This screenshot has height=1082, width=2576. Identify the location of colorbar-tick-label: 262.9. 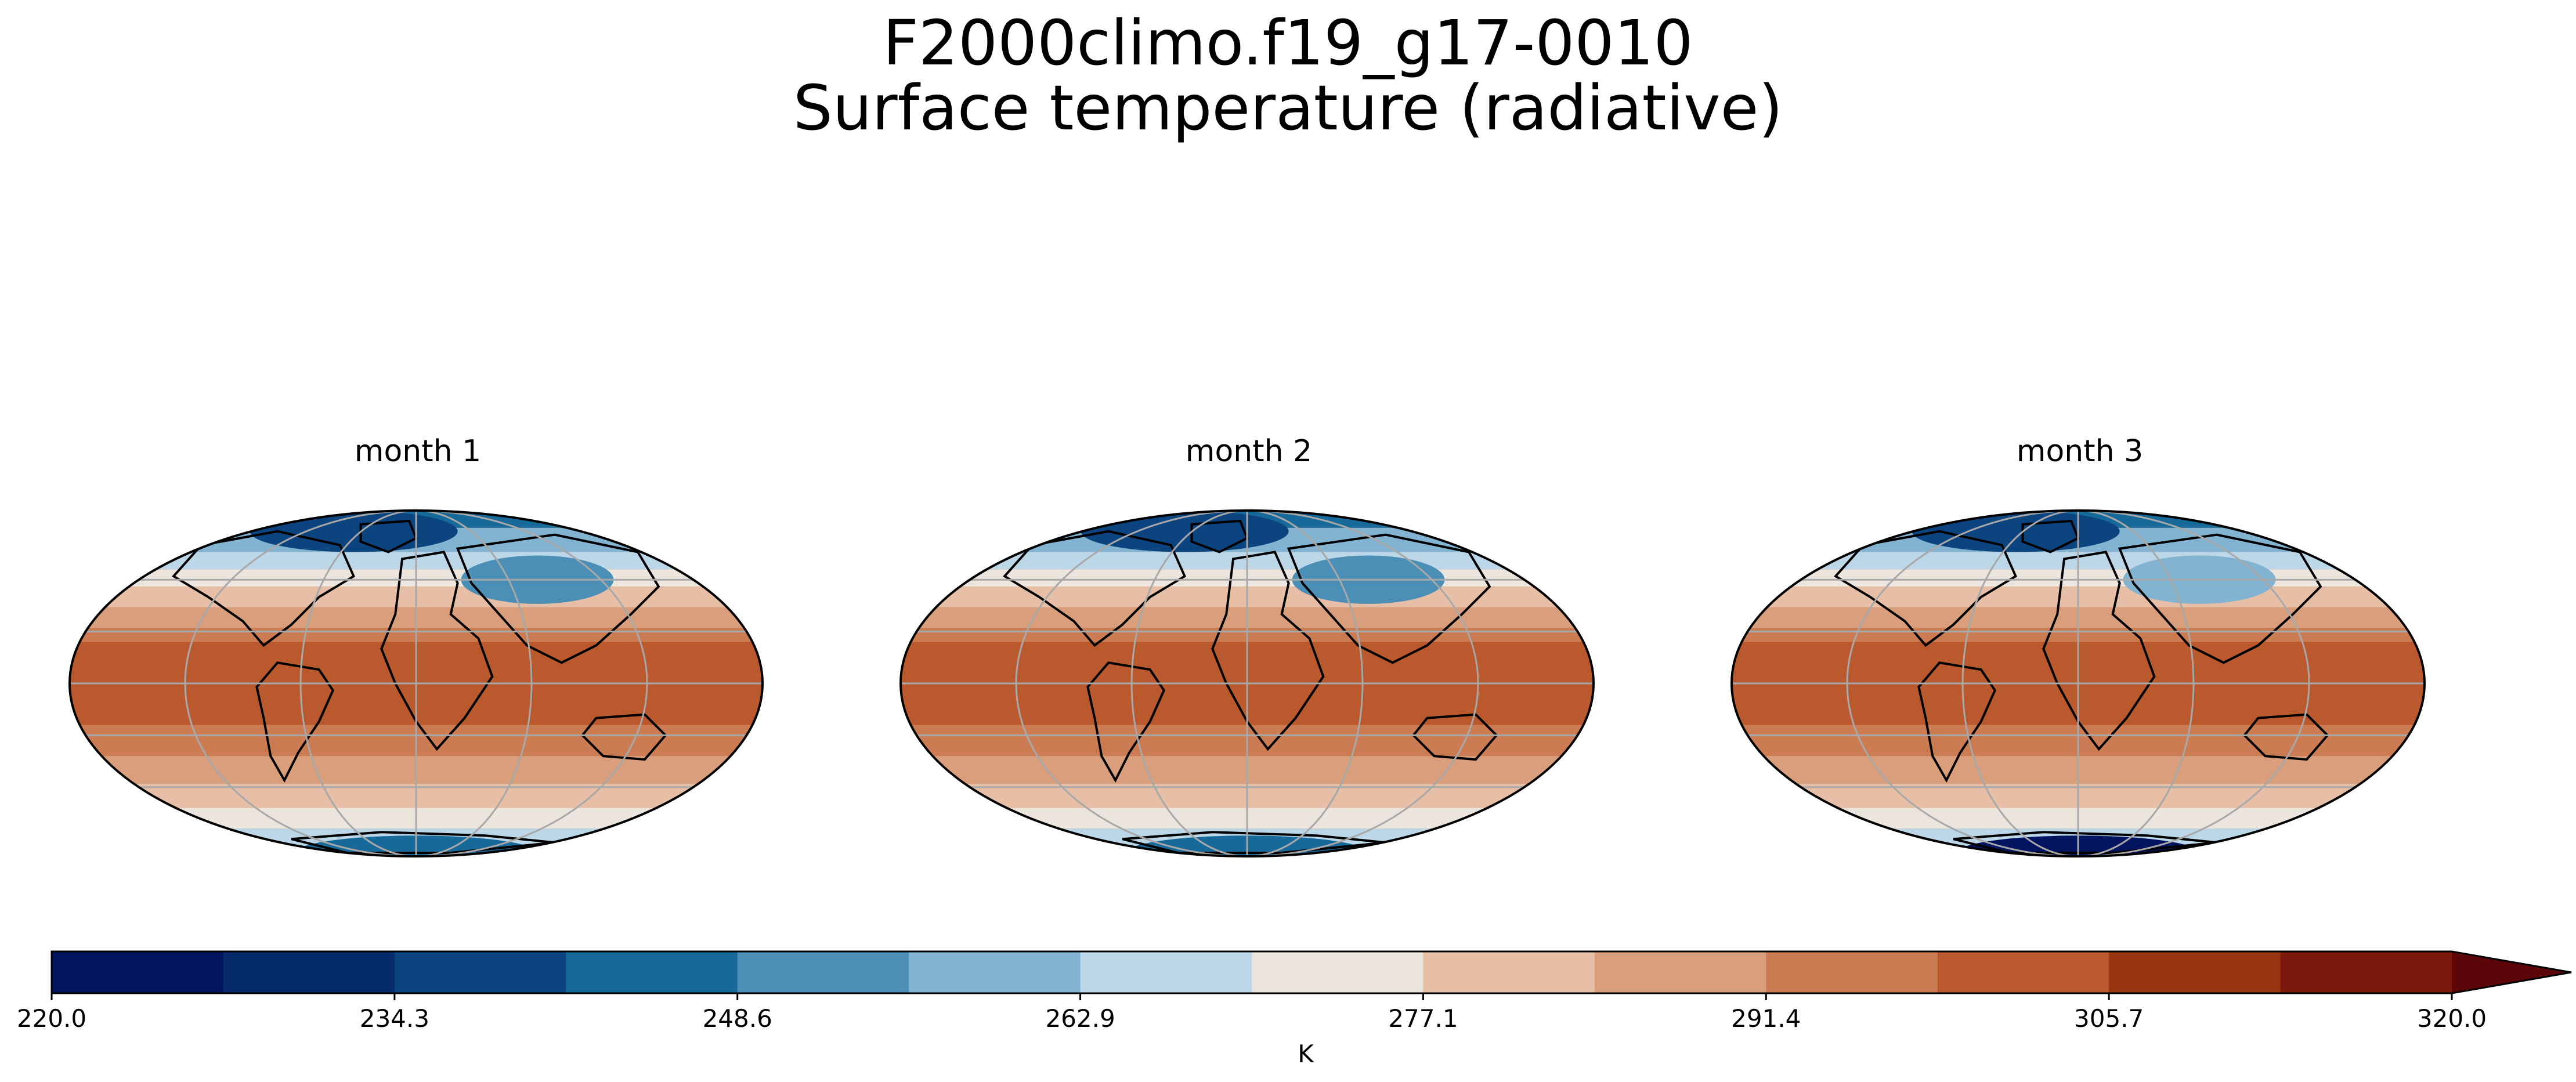
(1080, 1018).